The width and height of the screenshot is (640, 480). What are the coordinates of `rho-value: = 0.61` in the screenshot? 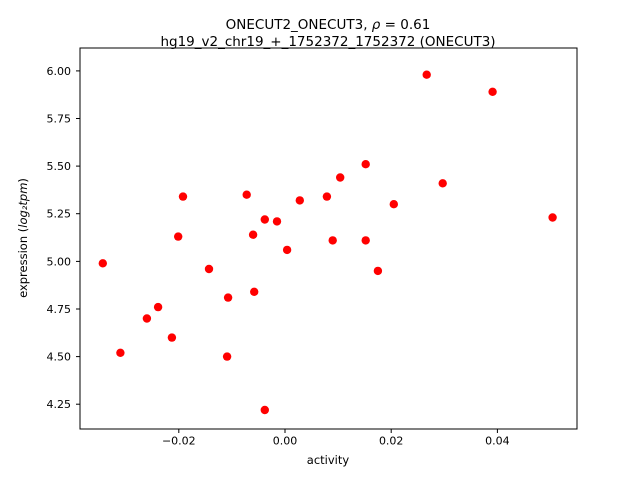 It's located at (405, 25).